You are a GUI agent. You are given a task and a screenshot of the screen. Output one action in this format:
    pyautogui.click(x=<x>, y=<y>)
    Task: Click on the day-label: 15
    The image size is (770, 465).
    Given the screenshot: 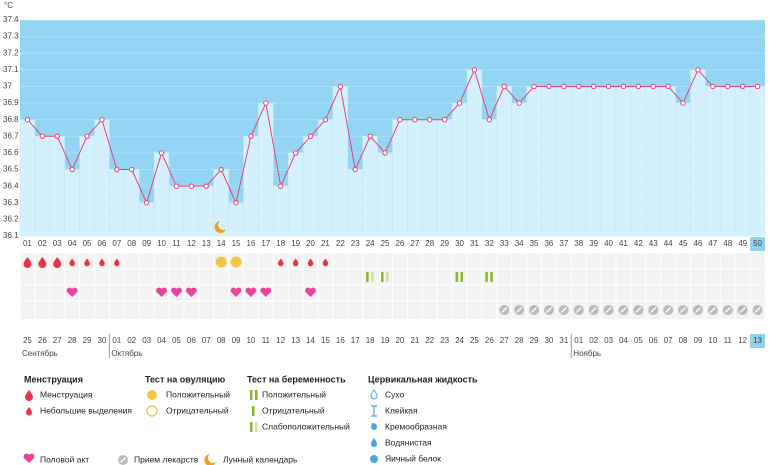 What is the action you would take?
    pyautogui.click(x=236, y=243)
    